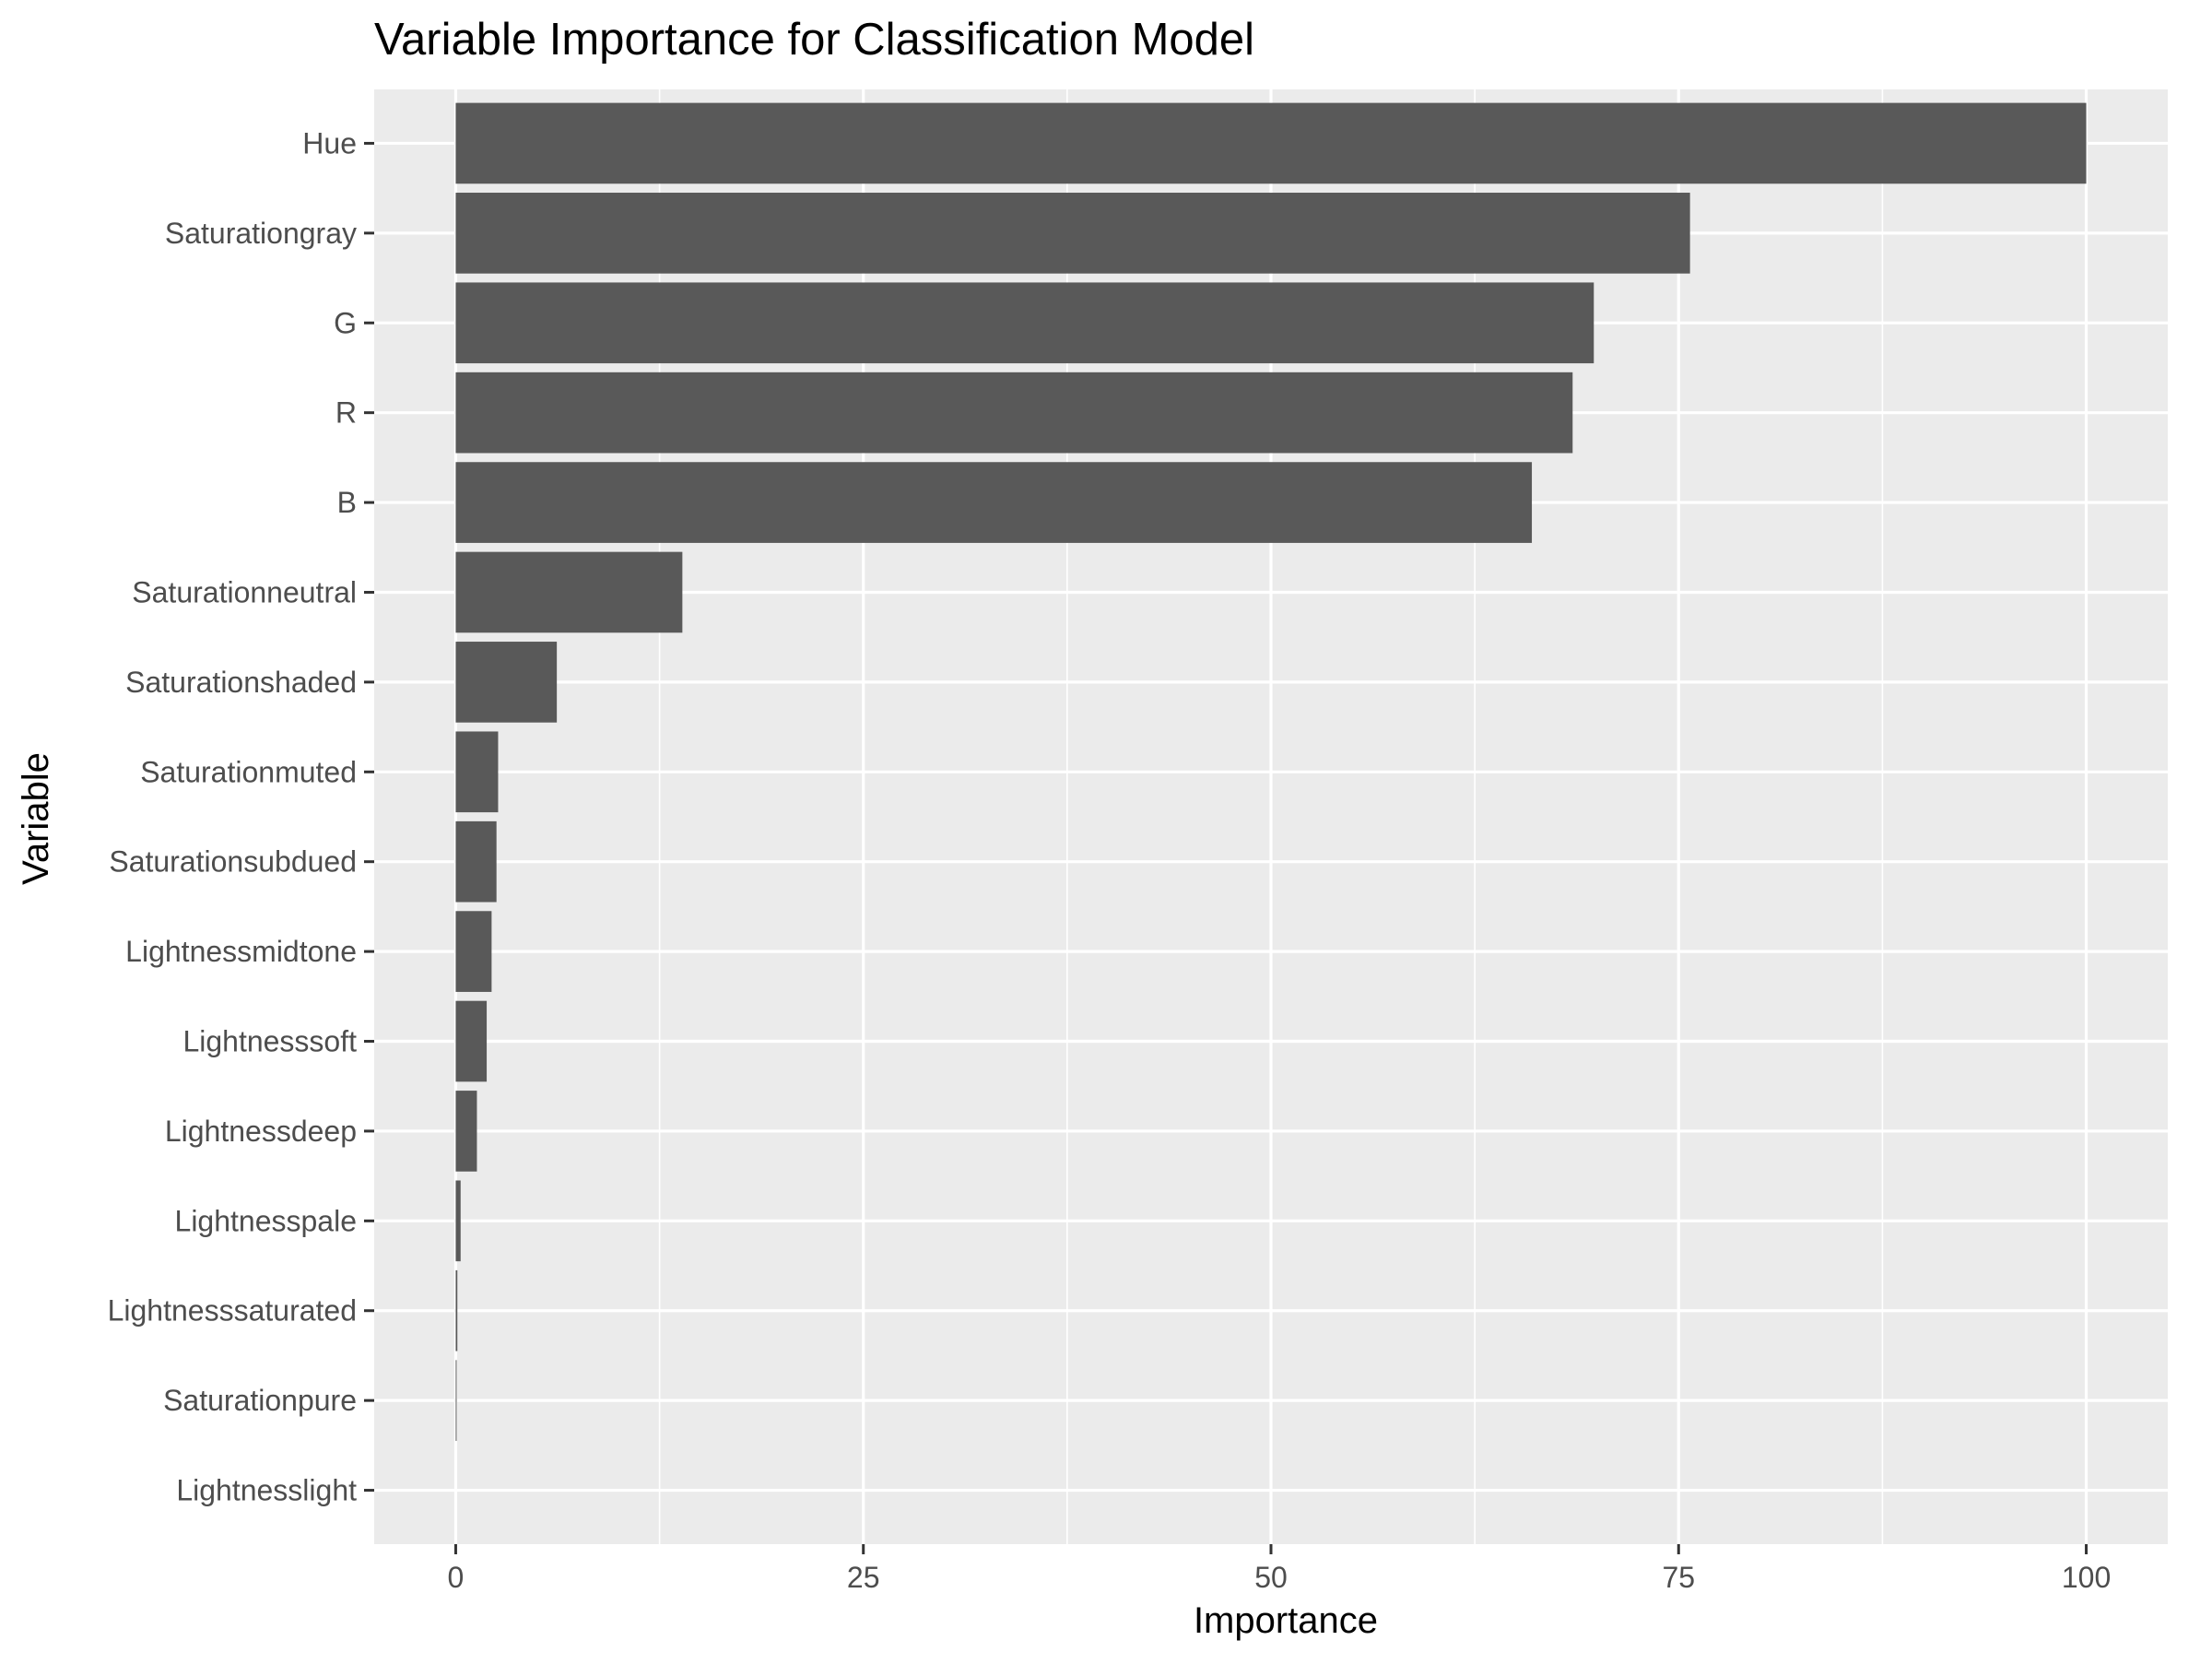 This screenshot has width=2212, height=1664. Describe the element at coordinates (1072, 233) in the screenshot. I see `bar-saturationgray` at that location.